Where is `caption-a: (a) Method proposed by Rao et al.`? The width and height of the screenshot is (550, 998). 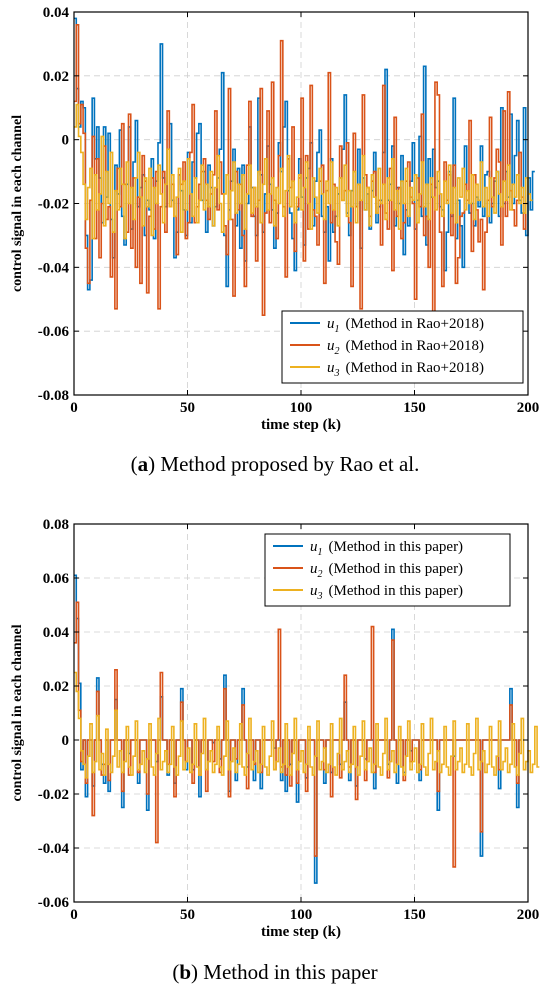
caption-a: (a) Method proposed by Rao et al. is located at coordinates (275, 464).